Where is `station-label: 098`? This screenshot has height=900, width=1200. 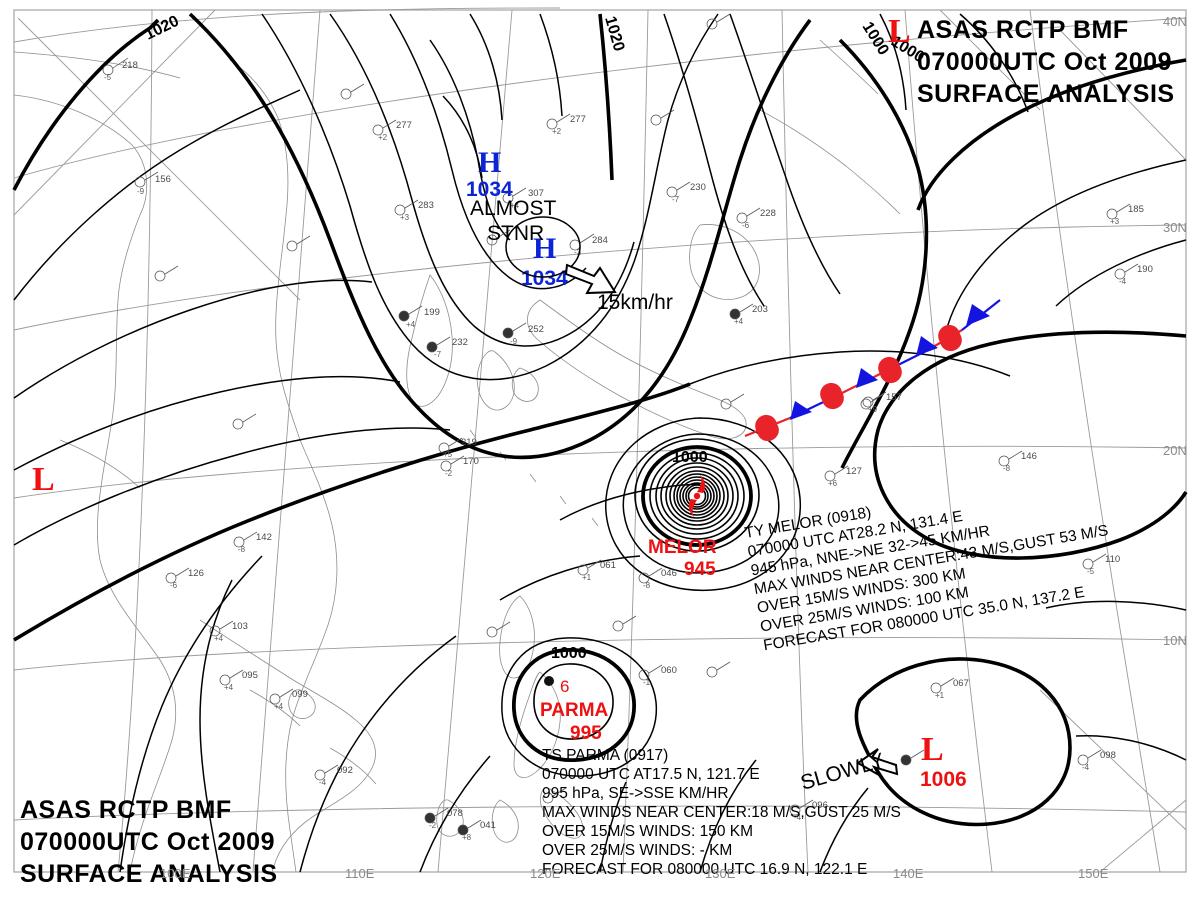
station-label: 098 is located at coordinates (1108, 755).